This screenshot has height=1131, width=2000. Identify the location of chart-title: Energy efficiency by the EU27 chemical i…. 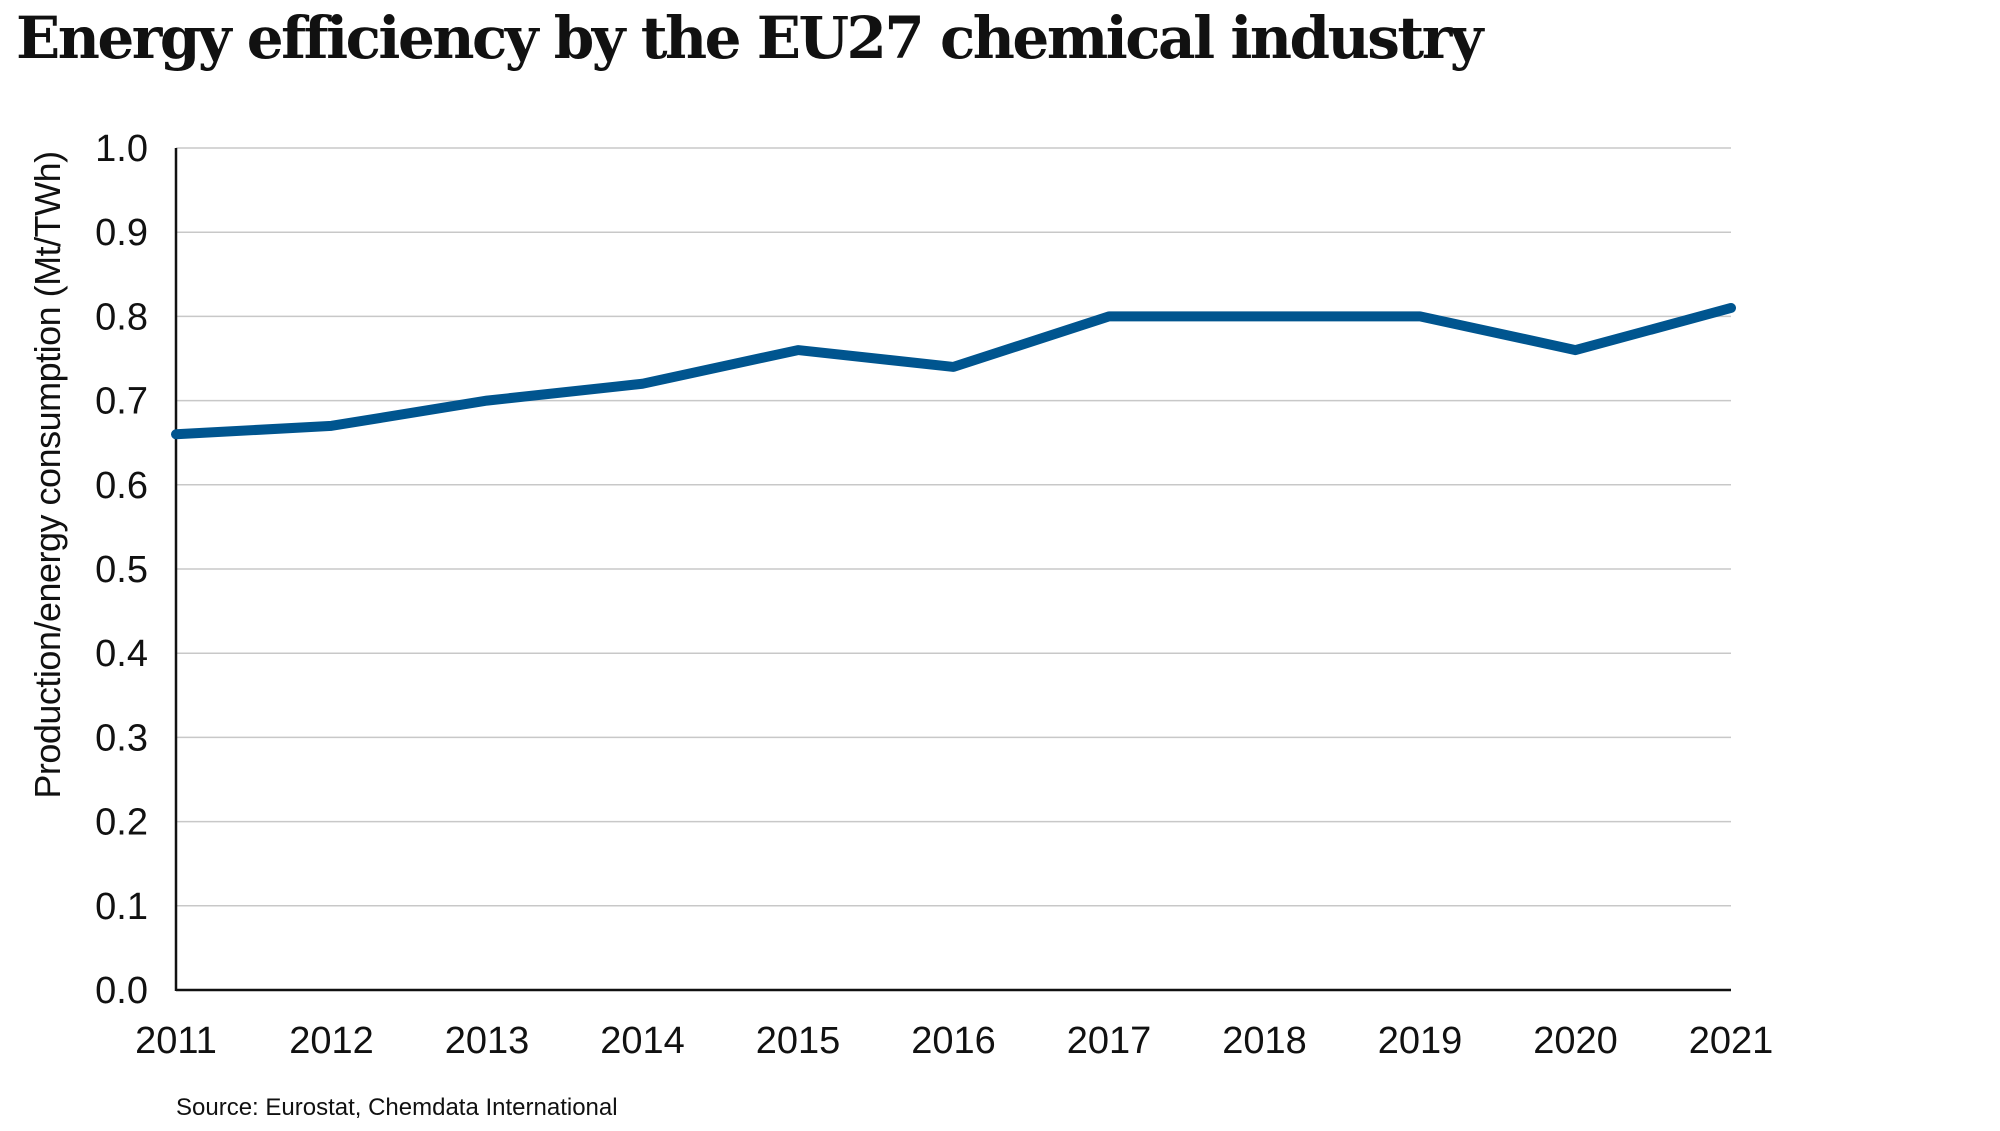
(749, 38).